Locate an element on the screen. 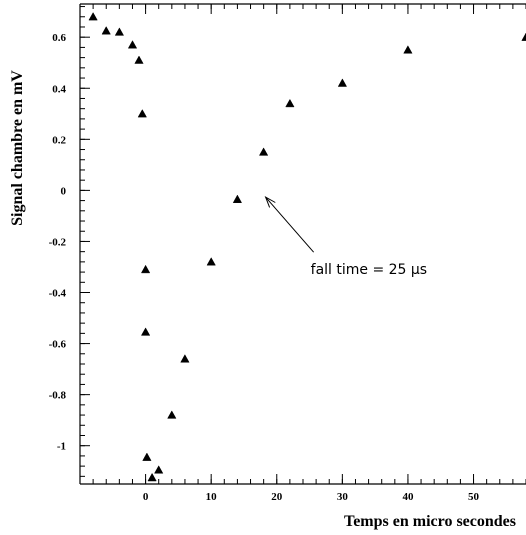  annotation-layer: fall time = 25 μs is located at coordinates (345, 236).